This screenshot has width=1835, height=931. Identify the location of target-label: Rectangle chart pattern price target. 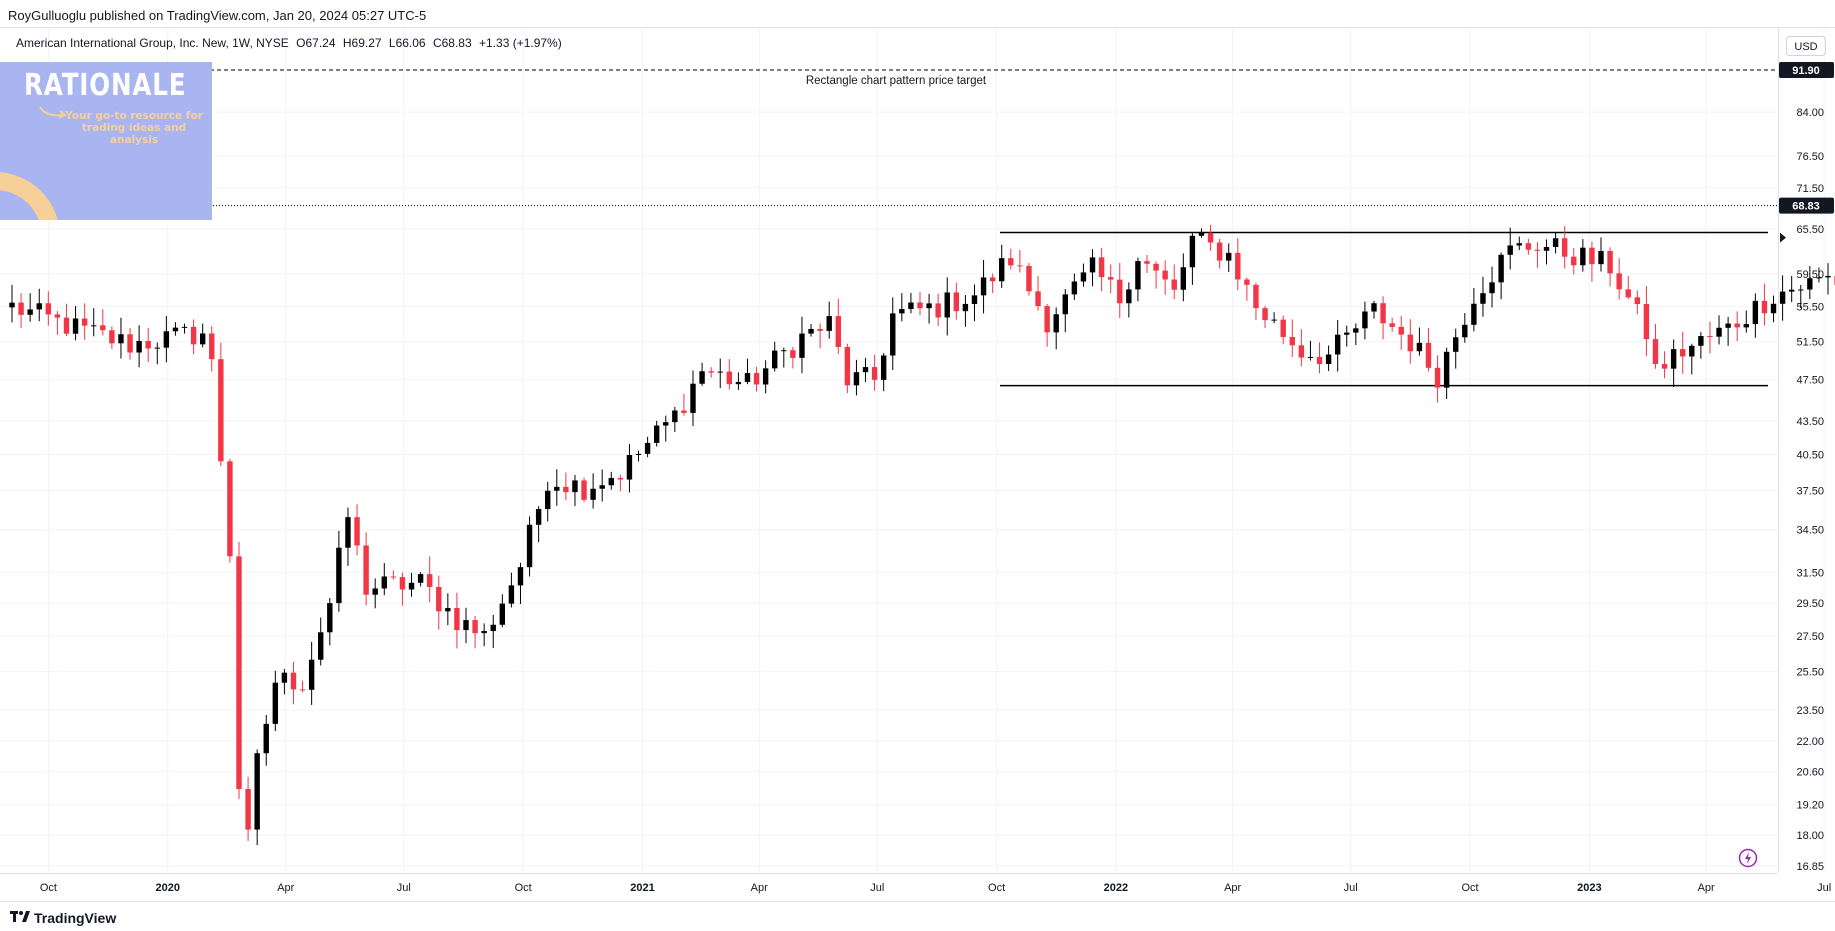
(896, 81).